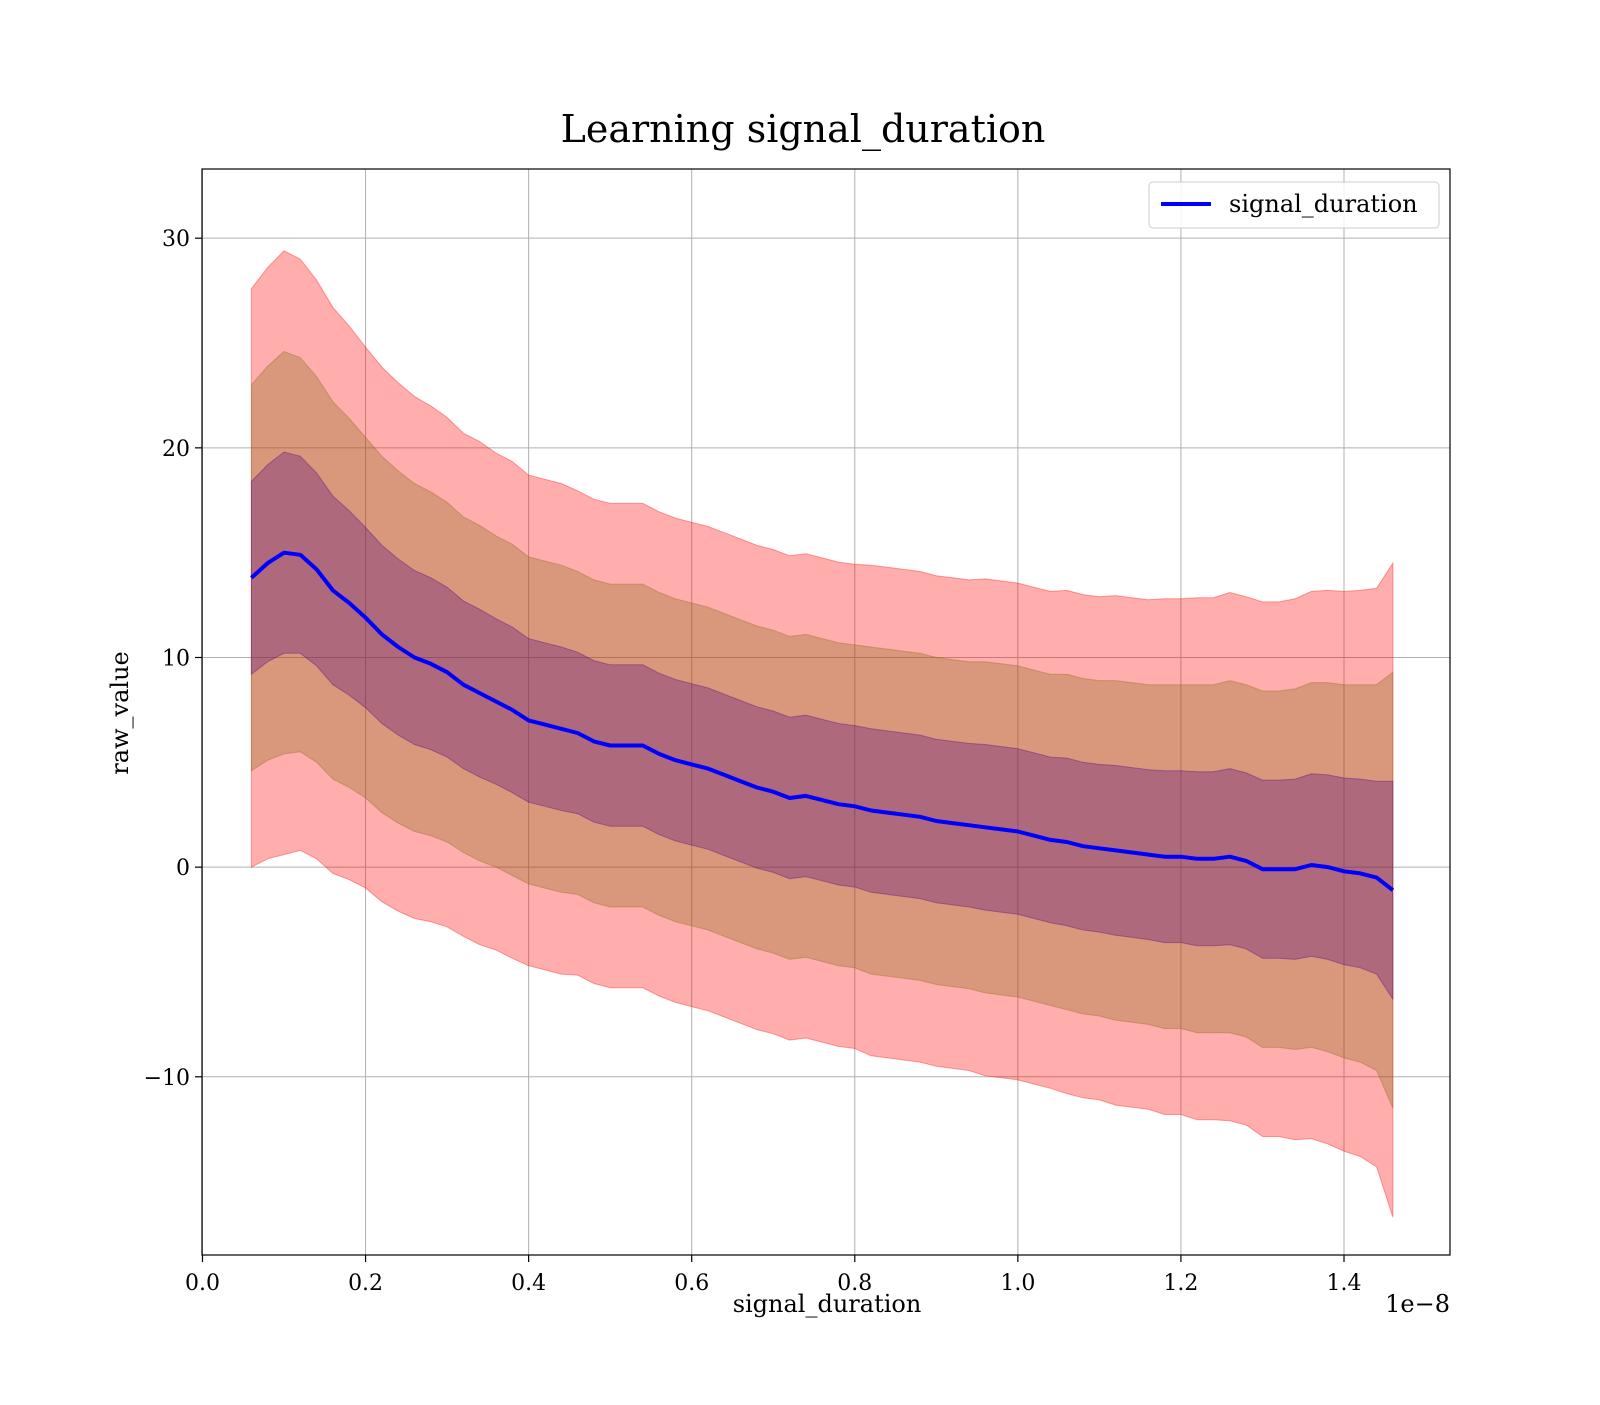 This screenshot has width=1600, height=1405. I want to click on x-axis-offset-label: 1e−8, so click(1417, 1304).